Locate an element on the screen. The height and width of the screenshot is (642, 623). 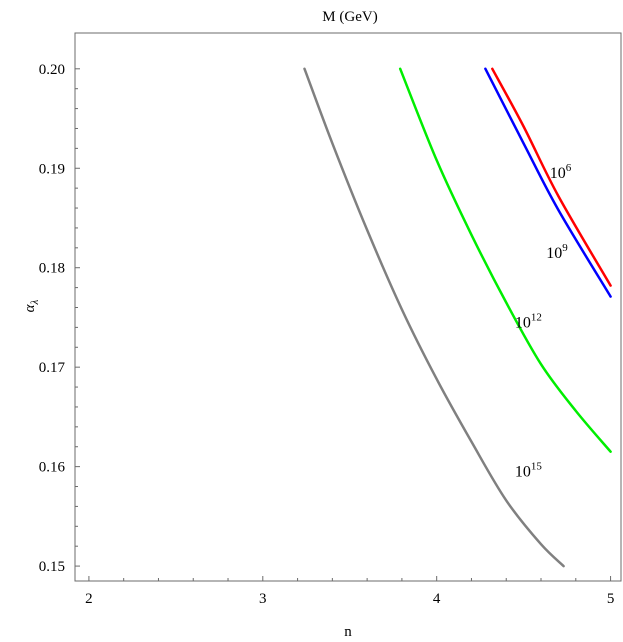
x-tick-label: 3 is located at coordinates (263, 599).